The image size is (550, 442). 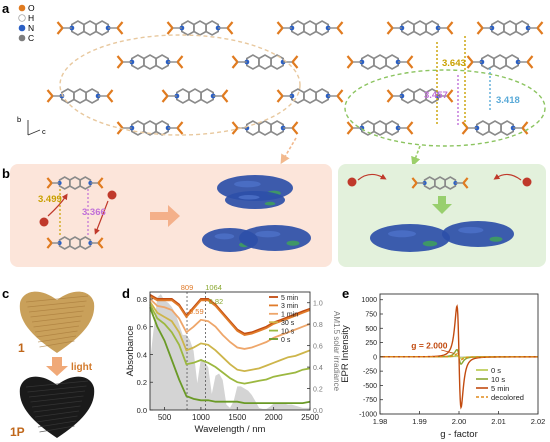 What do you see at coordinates (26, 23) in the screenshot?
I see `atom-legend: O H N C` at bounding box center [26, 23].